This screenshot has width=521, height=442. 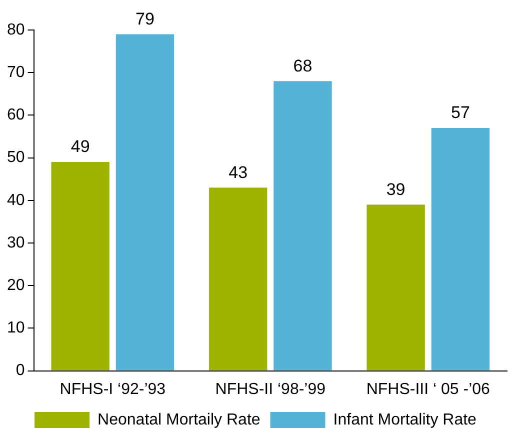 I want to click on legend-label: Neonatal Mortaily Rate, so click(x=179, y=419).